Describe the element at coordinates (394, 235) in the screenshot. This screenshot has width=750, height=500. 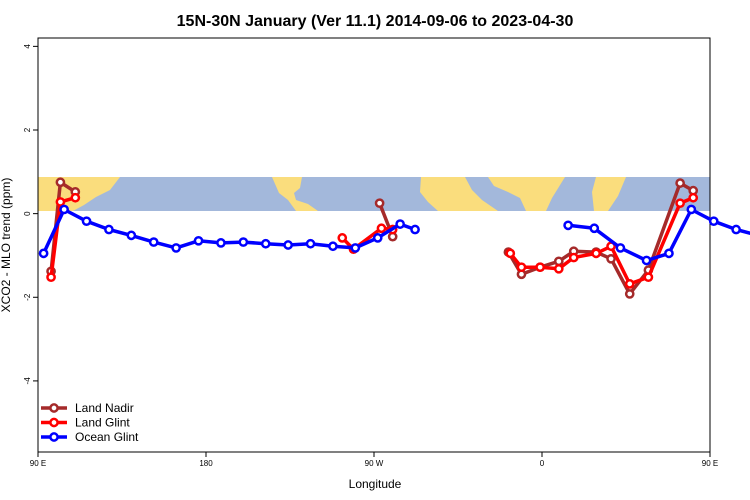
I see `series-ocean-glint` at that location.